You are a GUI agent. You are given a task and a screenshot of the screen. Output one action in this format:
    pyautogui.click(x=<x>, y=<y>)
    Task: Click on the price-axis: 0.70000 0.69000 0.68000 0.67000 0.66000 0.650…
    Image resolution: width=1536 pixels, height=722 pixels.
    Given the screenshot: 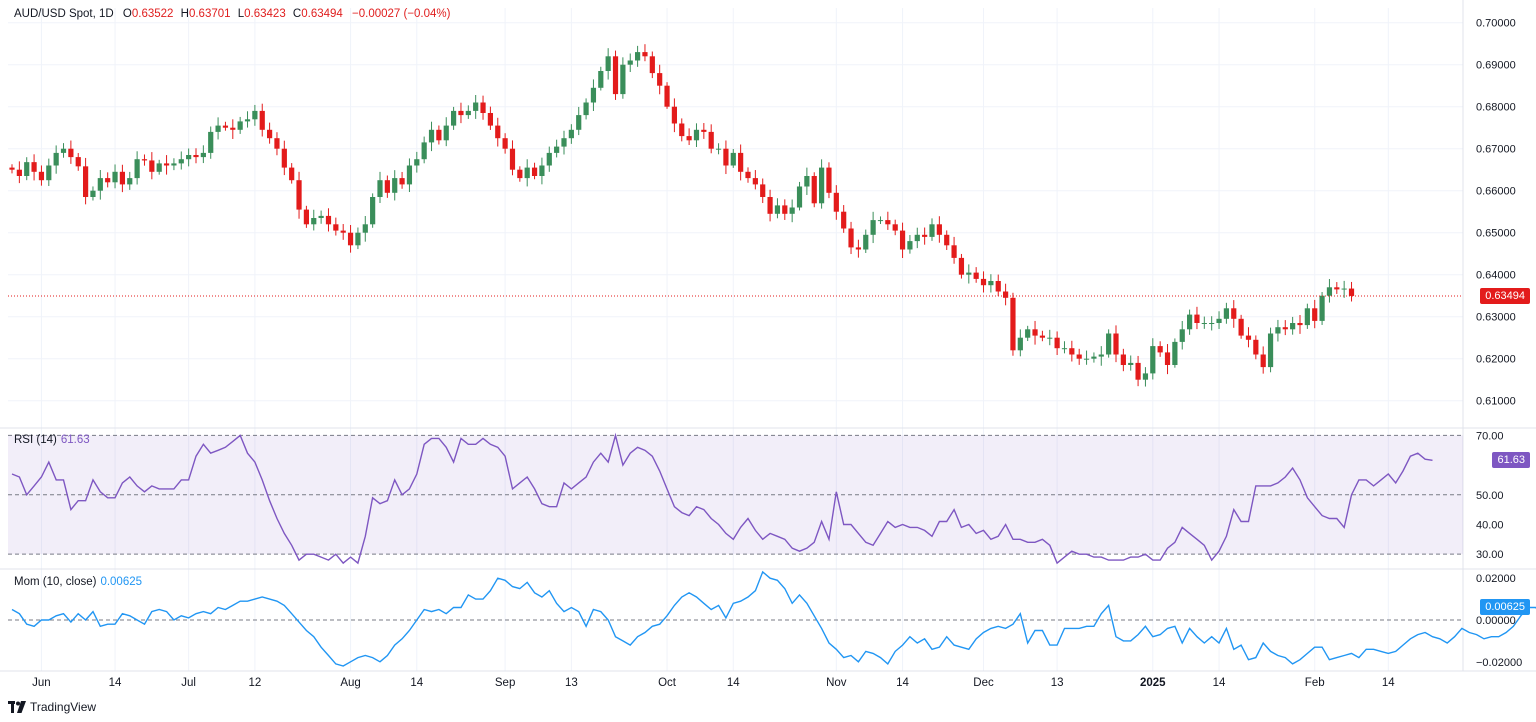 What is the action you would take?
    pyautogui.click(x=1496, y=213)
    